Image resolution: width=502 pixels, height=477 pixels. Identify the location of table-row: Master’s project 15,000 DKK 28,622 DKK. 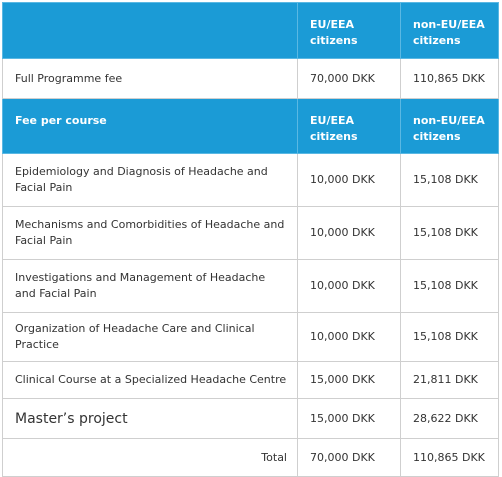
(250, 418).